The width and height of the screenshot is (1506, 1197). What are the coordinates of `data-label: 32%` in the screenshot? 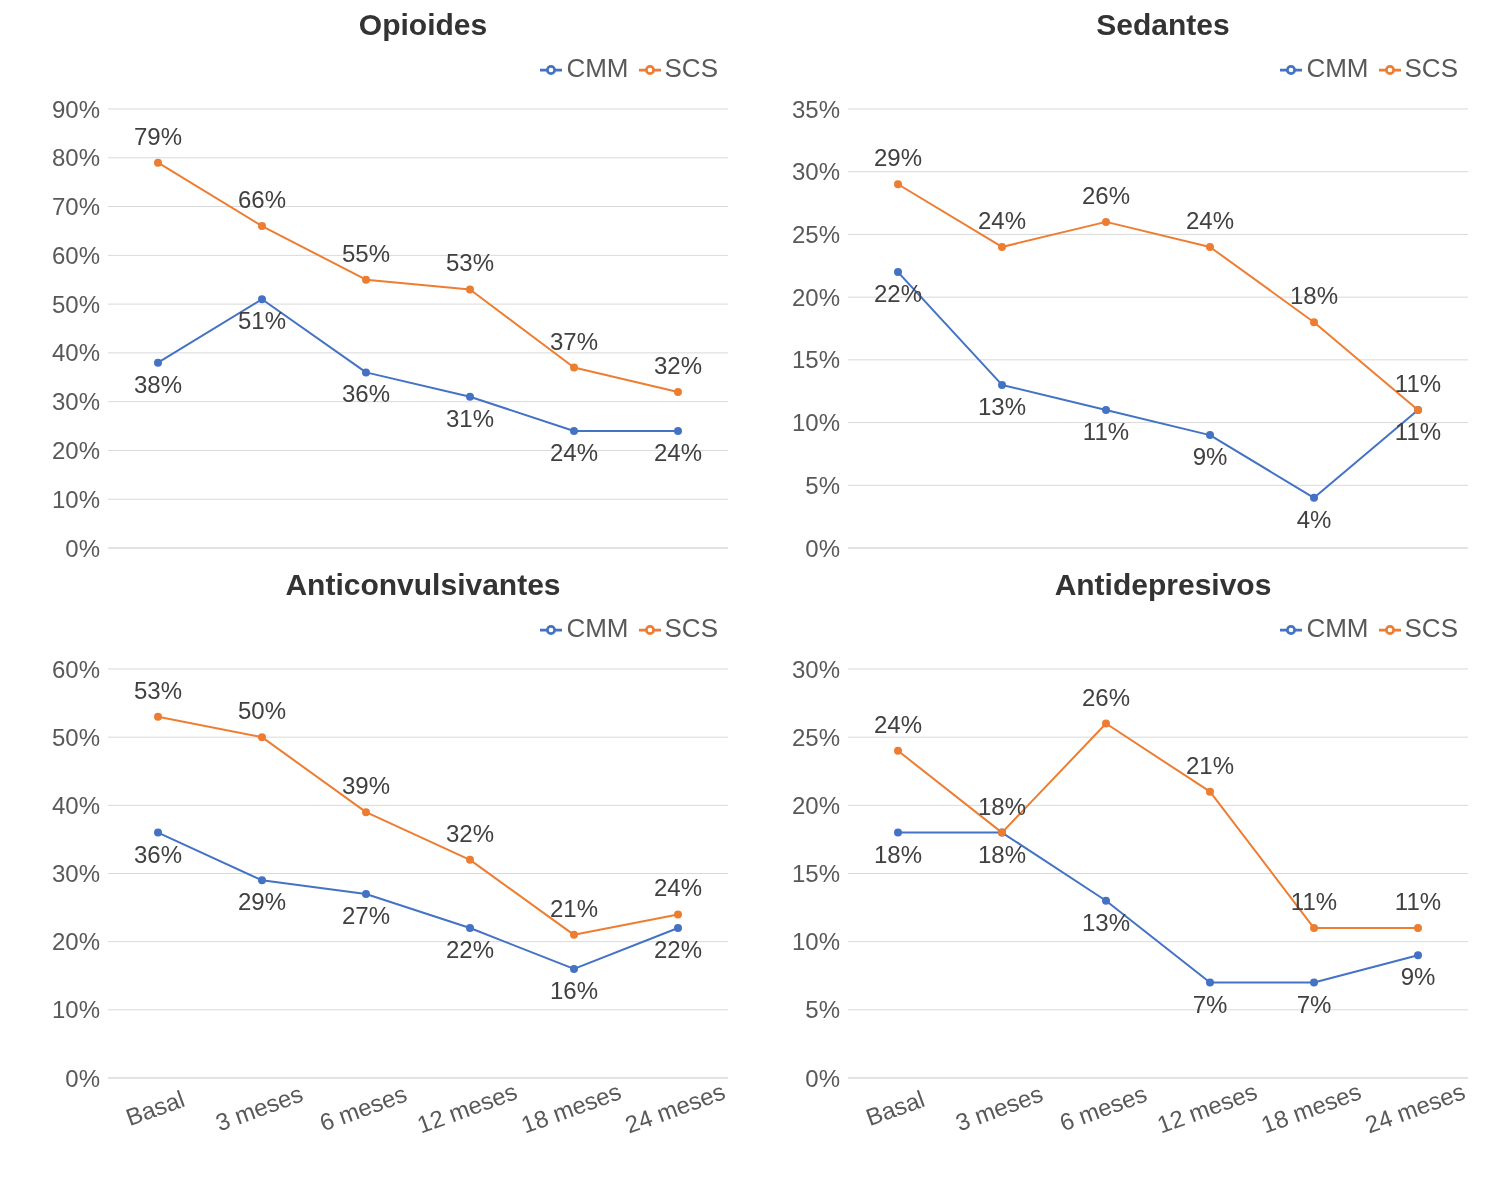 It's located at (678, 365).